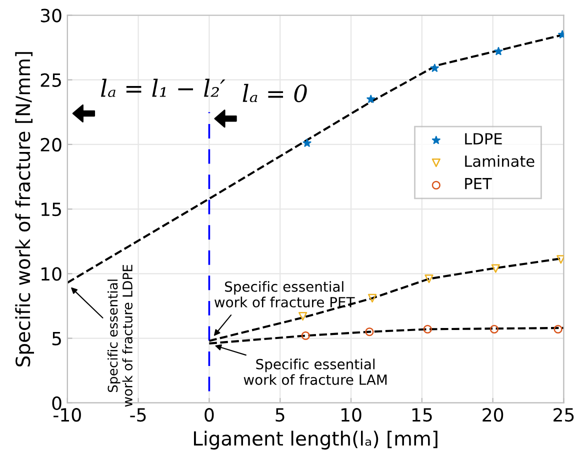 The width and height of the screenshot is (586, 462). What do you see at coordinates (163, 87) in the screenshot?
I see `annotation: lₐ = l₁ − l₂′` at bounding box center [163, 87].